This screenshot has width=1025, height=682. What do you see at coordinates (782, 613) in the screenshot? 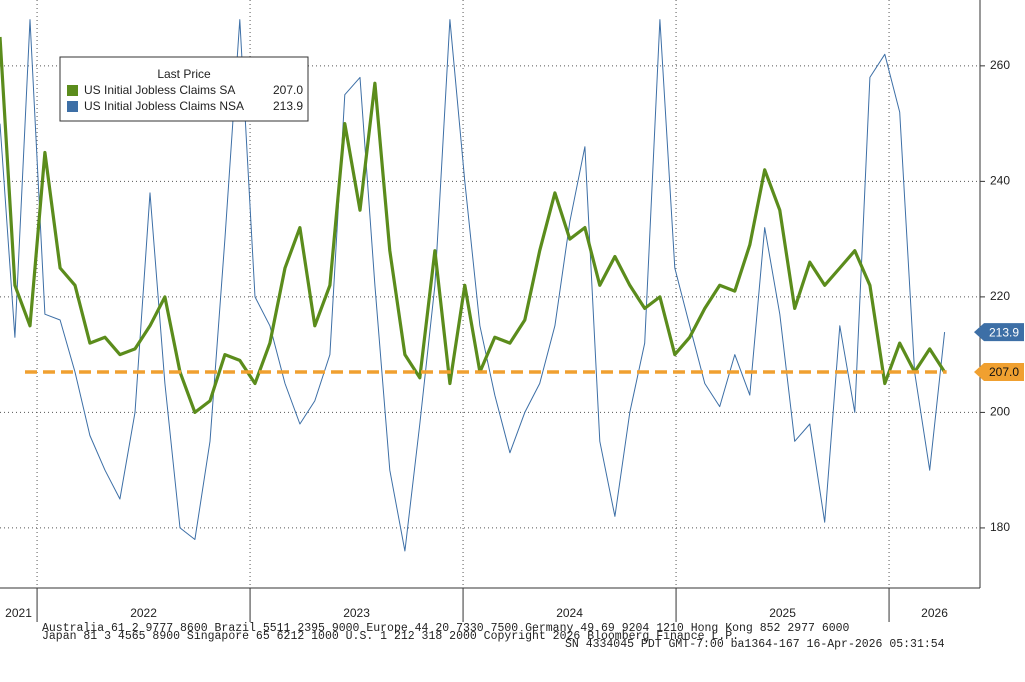
I see `year-label: 2025` at bounding box center [782, 613].